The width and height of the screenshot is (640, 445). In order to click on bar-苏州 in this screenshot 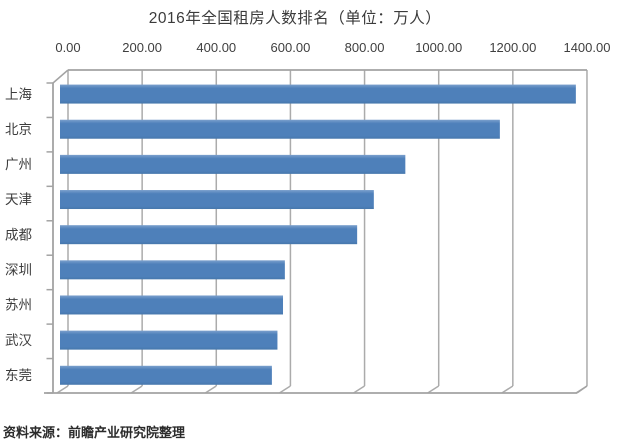, I will do `click(172, 305)`.